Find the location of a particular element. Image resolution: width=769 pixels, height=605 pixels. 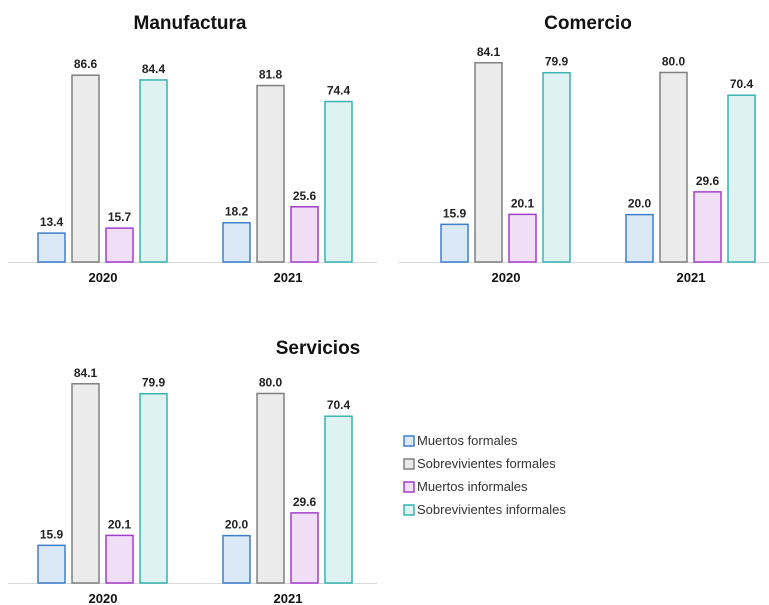

data-label: 74.4 is located at coordinates (339, 91).